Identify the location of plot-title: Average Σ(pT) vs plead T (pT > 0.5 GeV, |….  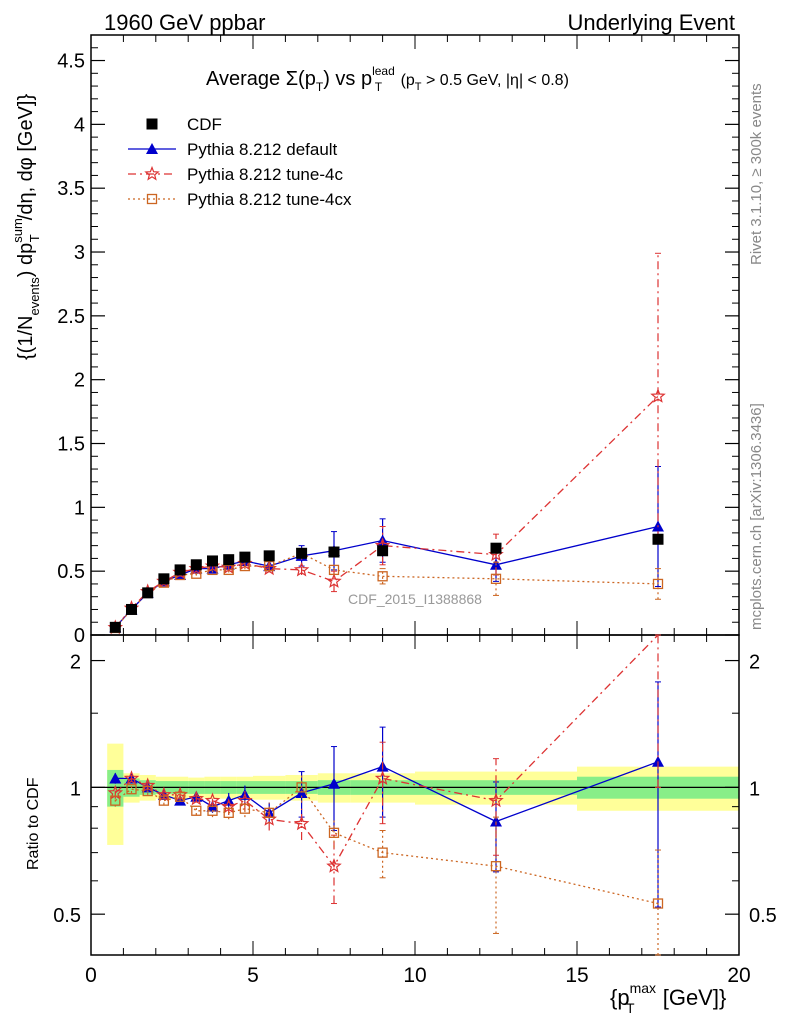
(387, 79).